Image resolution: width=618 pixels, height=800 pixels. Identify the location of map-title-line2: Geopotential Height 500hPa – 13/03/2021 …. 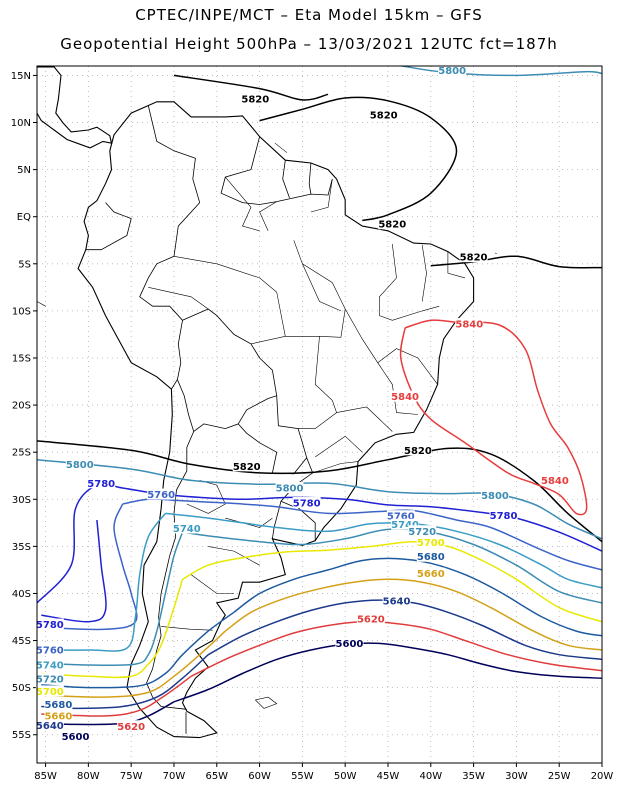
(309, 44).